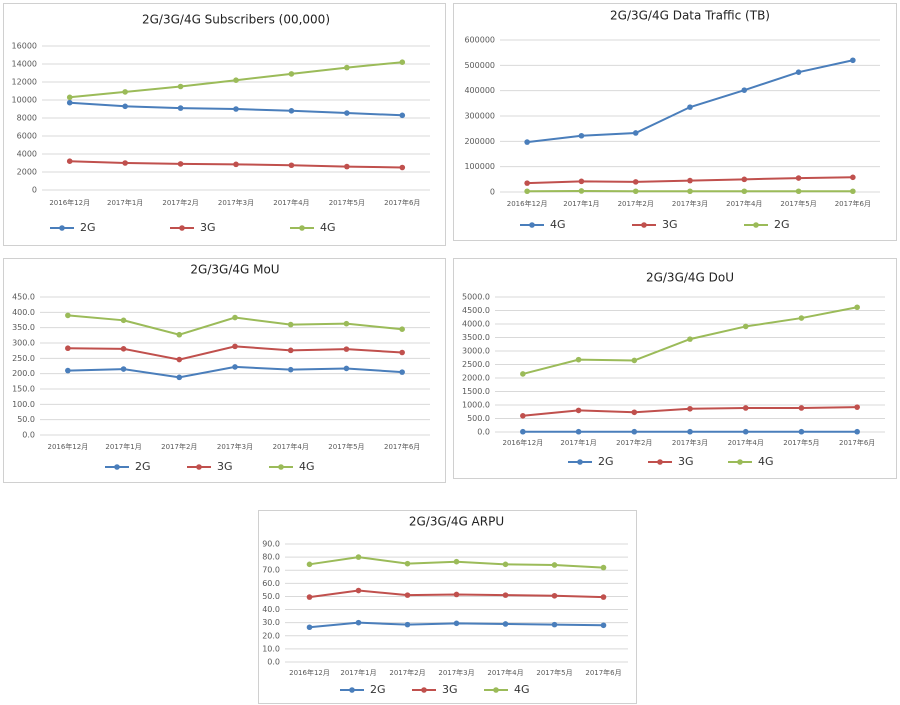 This screenshot has height=705, width=900. What do you see at coordinates (476, 378) in the screenshot?
I see `y-tick-label: 2000.0` at bounding box center [476, 378].